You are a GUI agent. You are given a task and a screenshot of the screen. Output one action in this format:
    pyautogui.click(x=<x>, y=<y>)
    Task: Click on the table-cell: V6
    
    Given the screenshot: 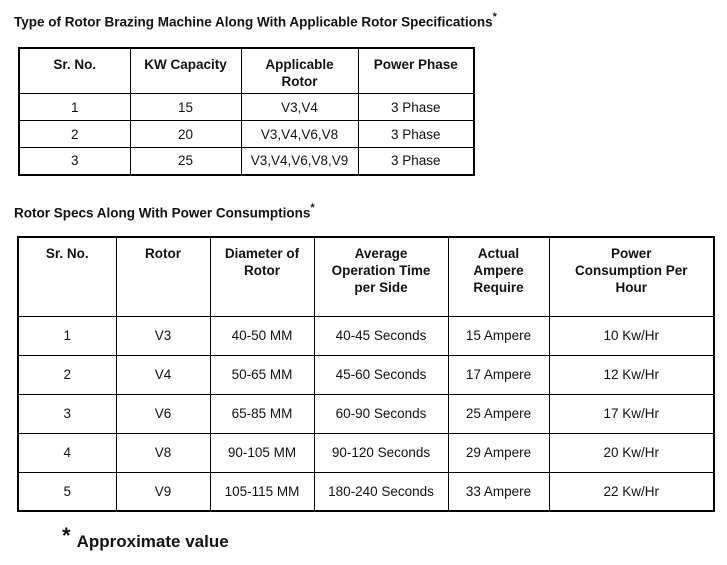 What is the action you would take?
    pyautogui.click(x=163, y=413)
    